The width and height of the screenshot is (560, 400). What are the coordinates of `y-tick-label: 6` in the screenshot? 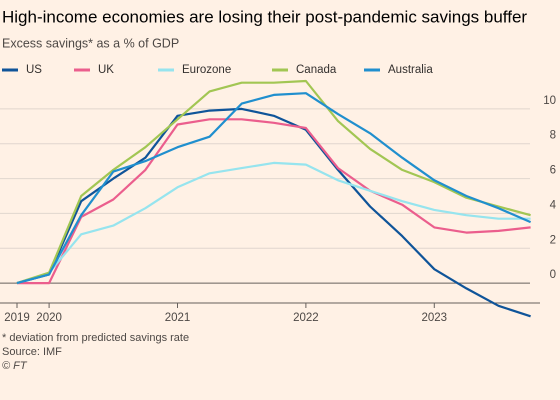 It's located at (553, 171).